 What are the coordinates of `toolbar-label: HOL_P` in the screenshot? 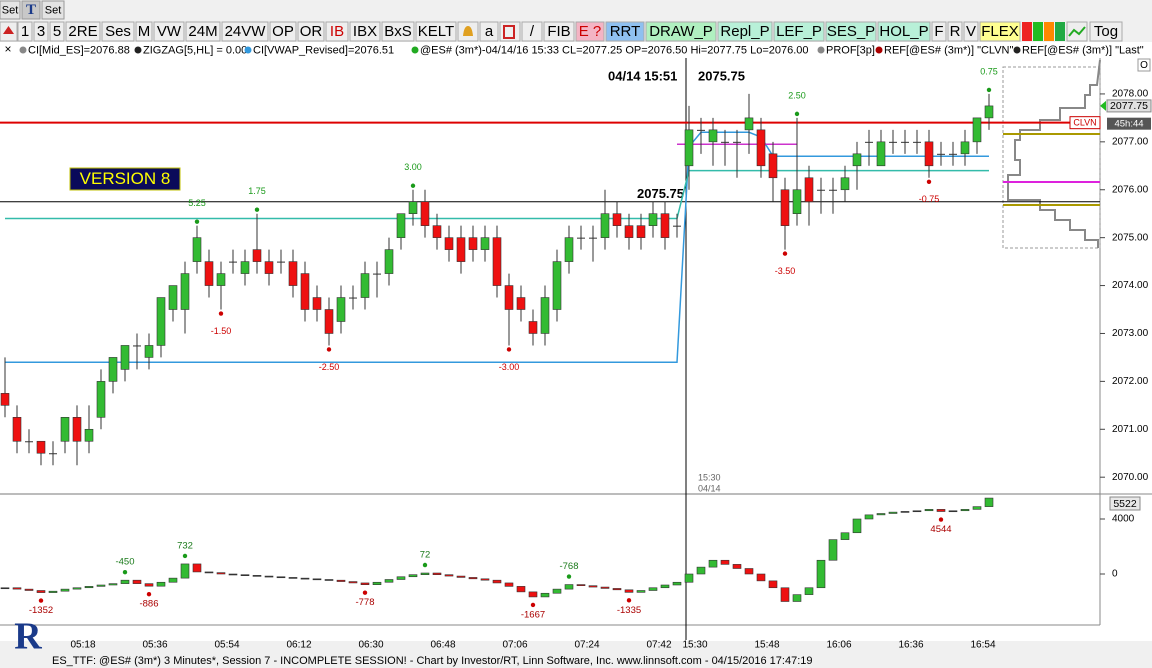 It's located at (903, 31).